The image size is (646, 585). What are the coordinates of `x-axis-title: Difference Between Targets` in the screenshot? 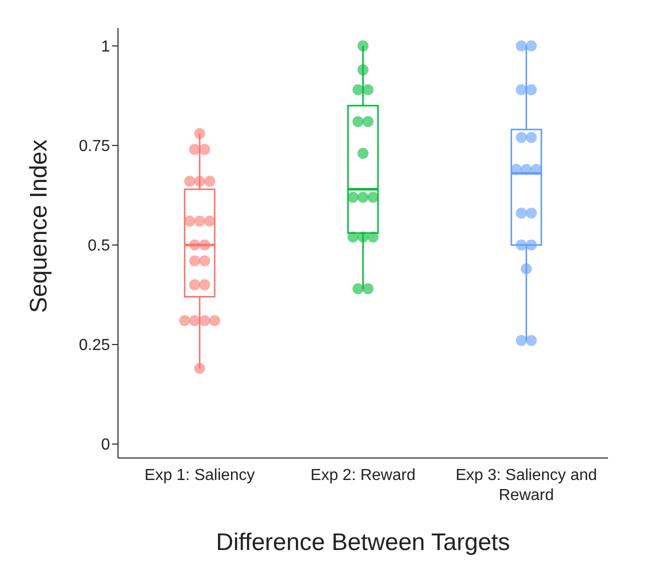 It's located at (363, 542).